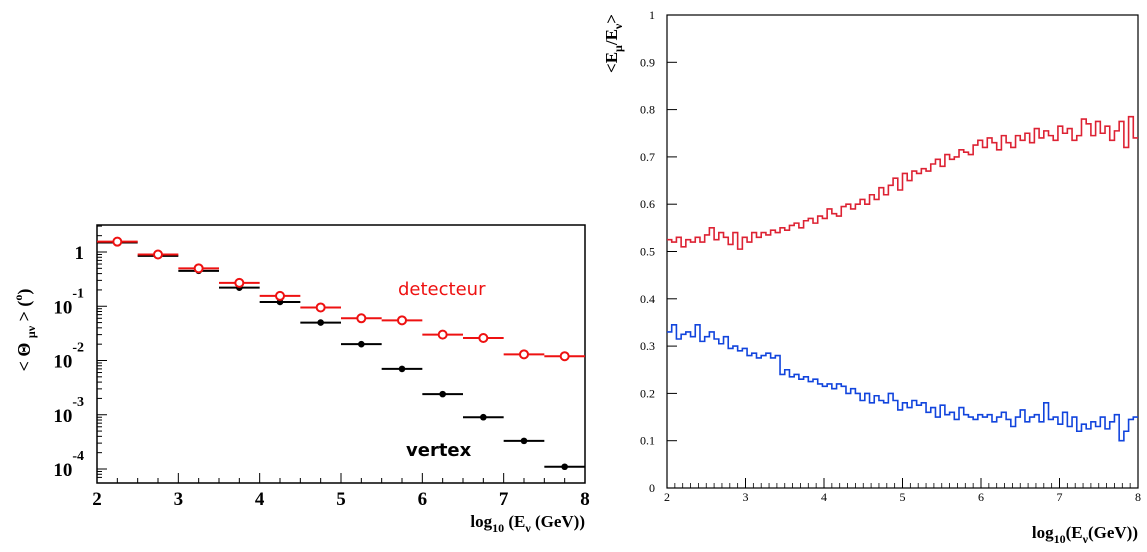 The image size is (1147, 552). I want to click on y-tick-label: 0, so click(652, 488).